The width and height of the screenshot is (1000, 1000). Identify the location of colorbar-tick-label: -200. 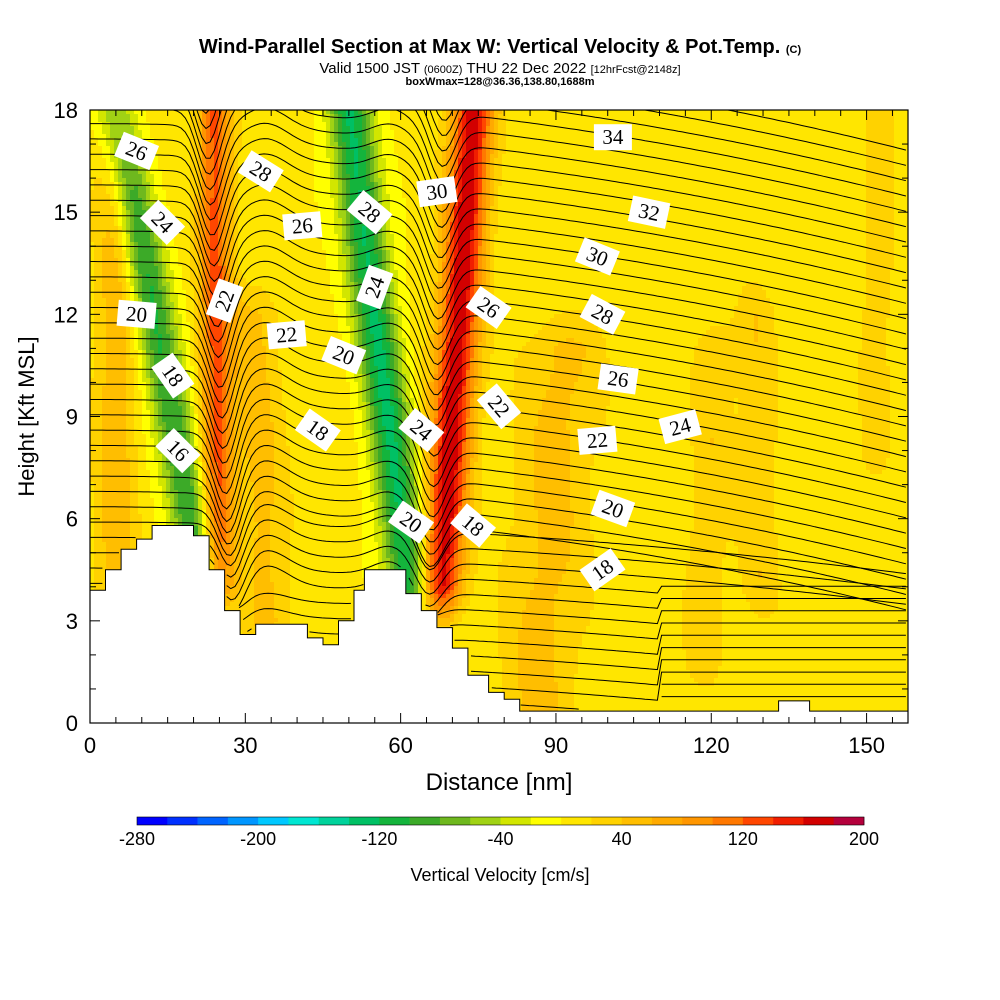
(258, 839).